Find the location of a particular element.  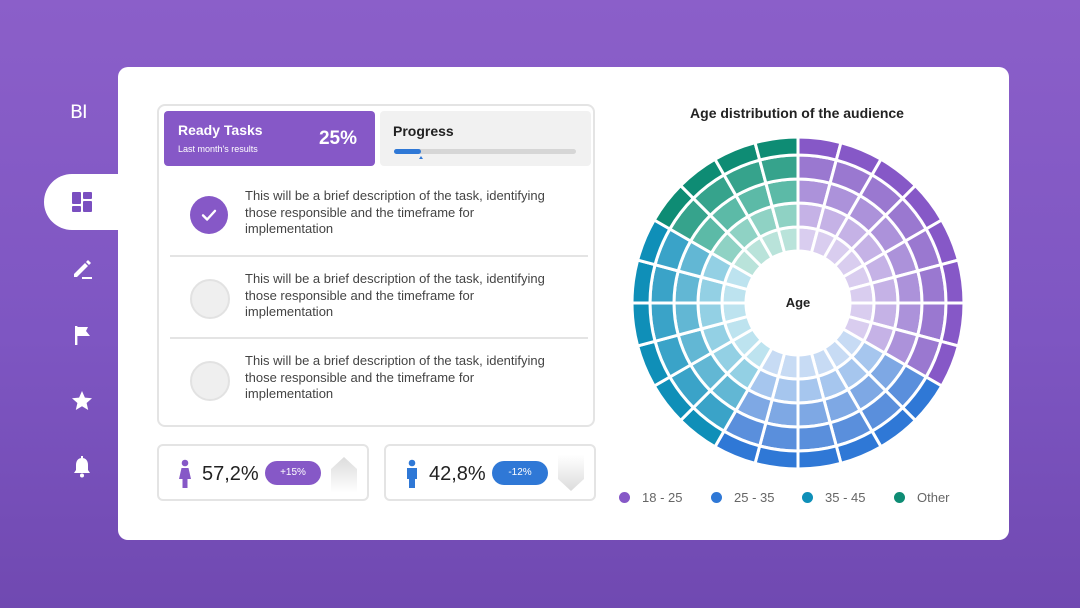

flag-icon is located at coordinates (83, 335).